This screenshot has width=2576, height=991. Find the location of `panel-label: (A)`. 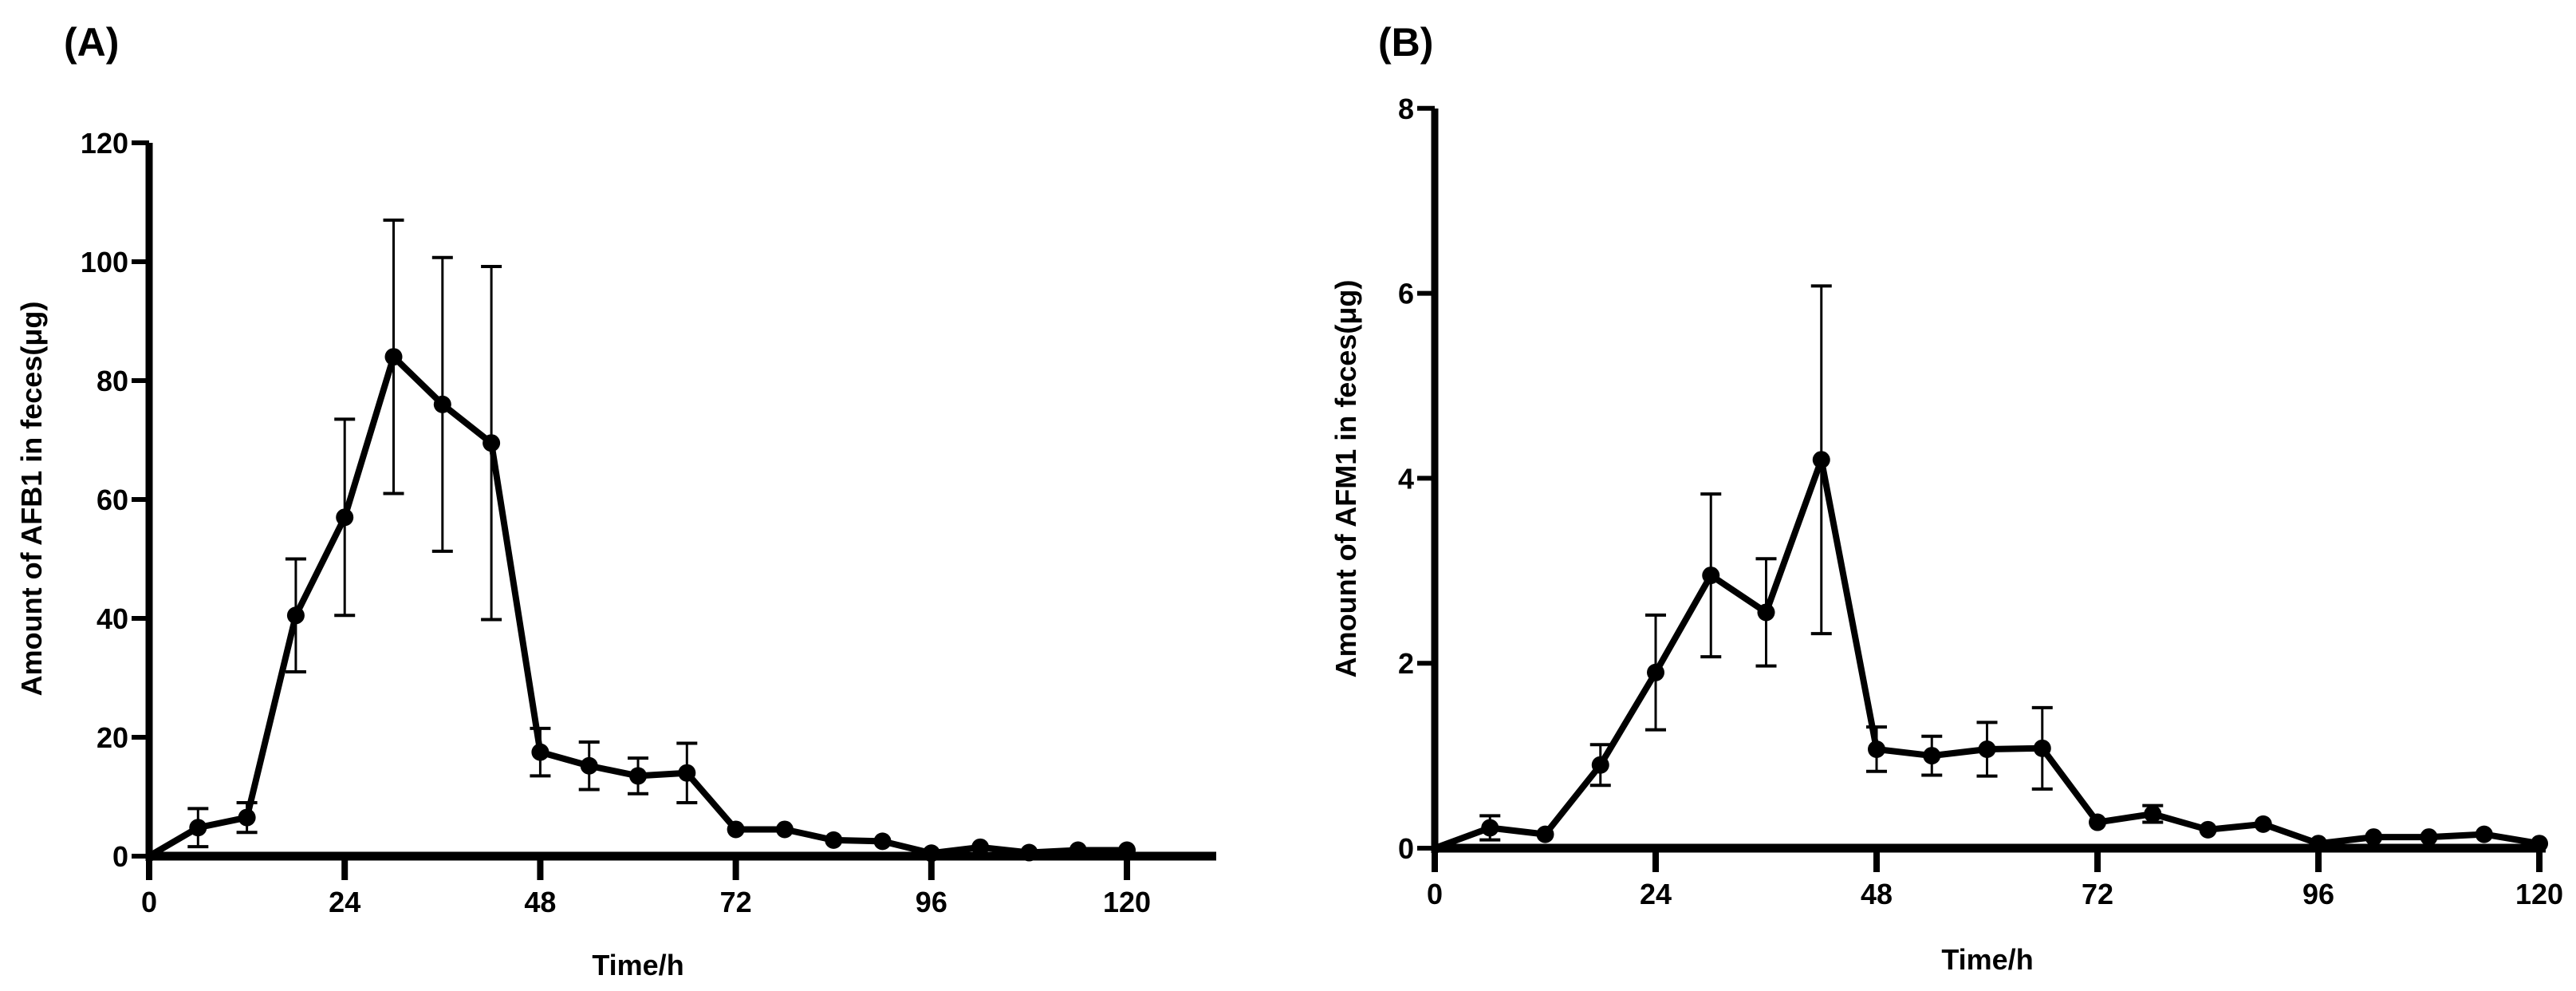

panel-label: (A) is located at coordinates (91, 42).